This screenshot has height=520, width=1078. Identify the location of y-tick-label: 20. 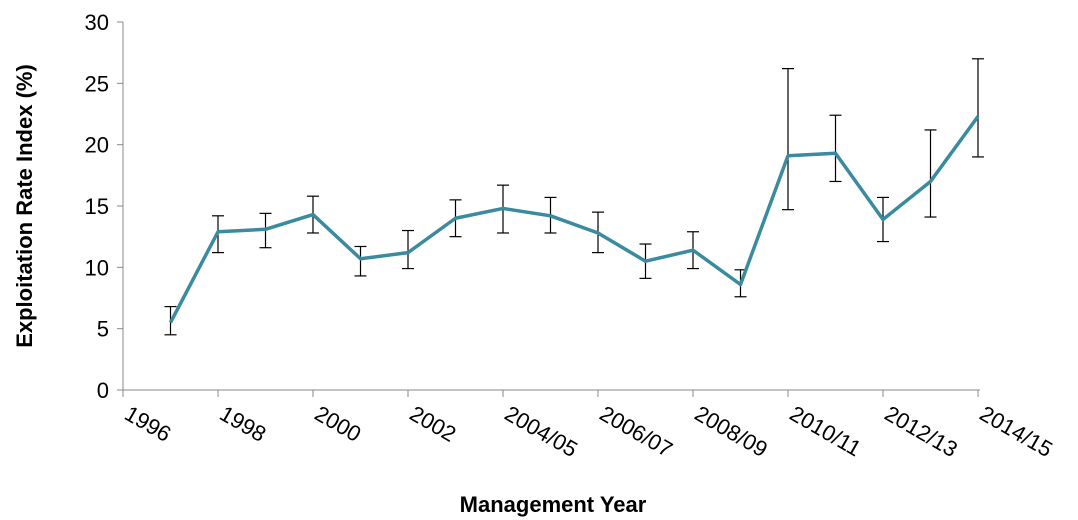
(97, 145).